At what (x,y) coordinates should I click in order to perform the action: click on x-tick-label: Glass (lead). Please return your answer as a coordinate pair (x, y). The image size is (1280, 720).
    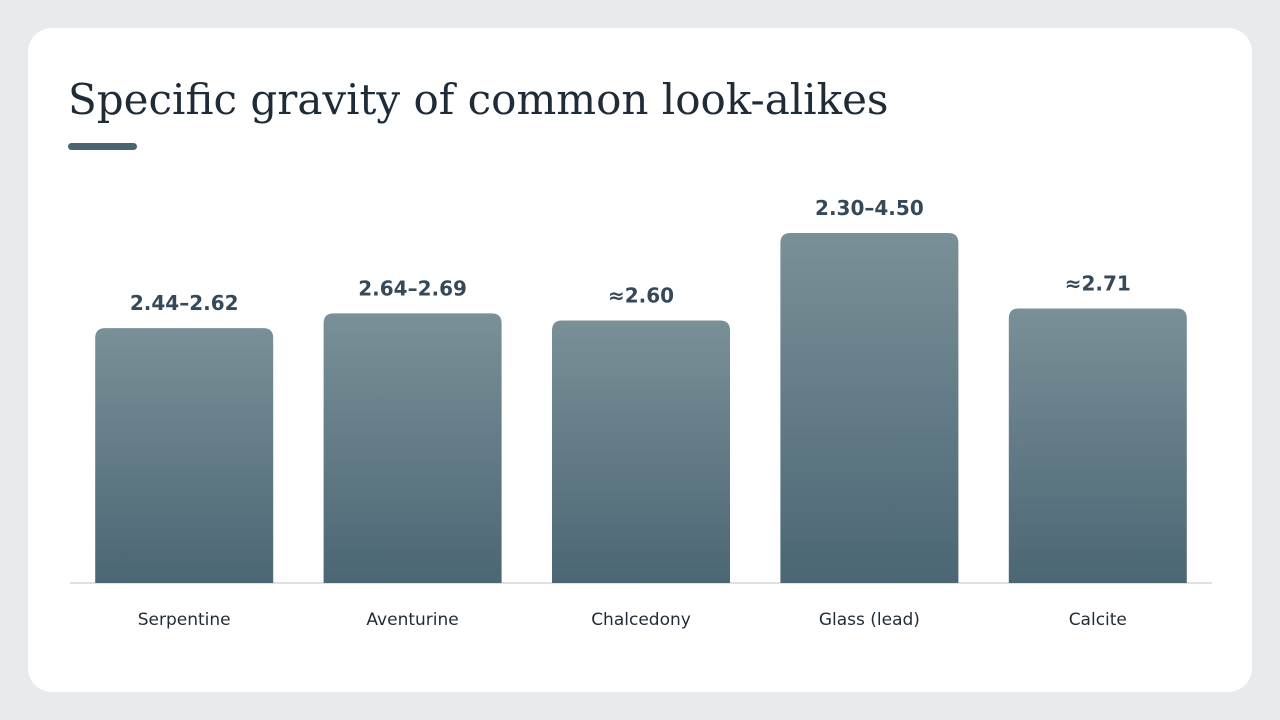
    Looking at the image, I should click on (869, 620).